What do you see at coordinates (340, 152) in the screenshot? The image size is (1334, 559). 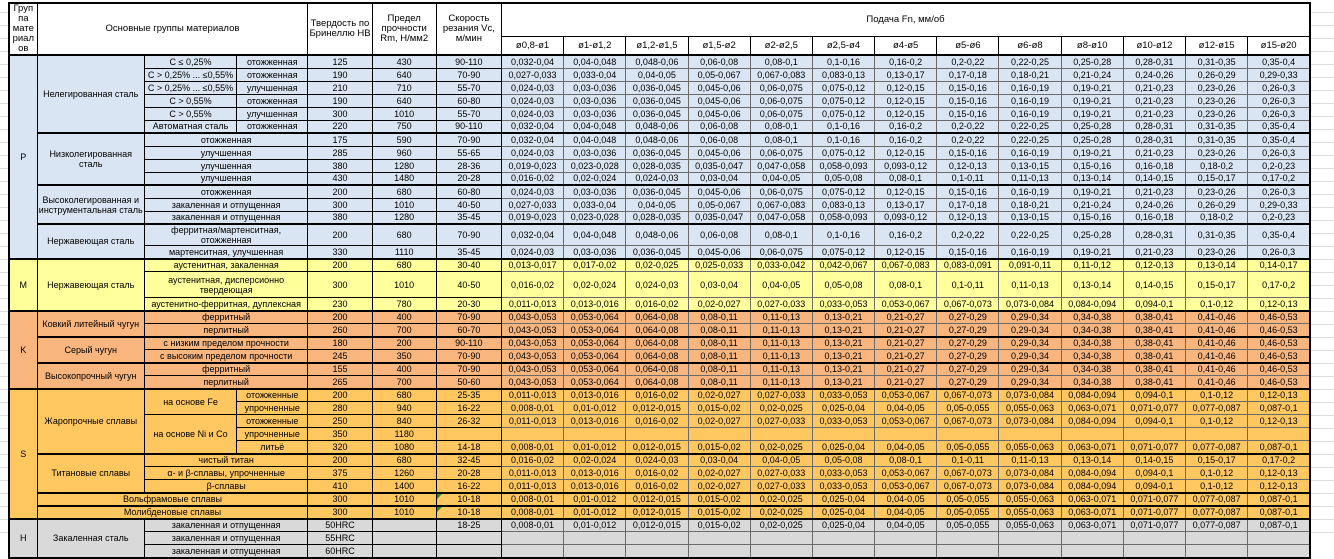 I see `hb-cell: 285` at bounding box center [340, 152].